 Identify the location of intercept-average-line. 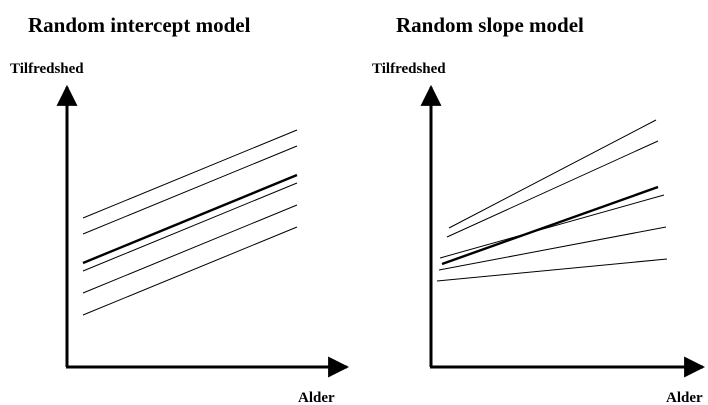
(190, 219).